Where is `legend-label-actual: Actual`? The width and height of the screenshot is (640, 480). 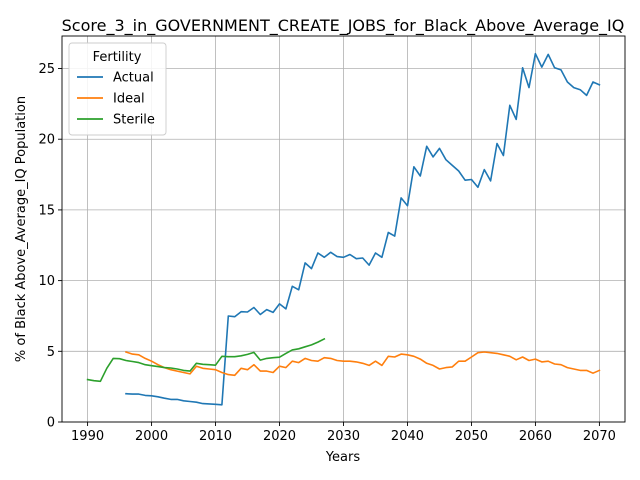
legend-label-actual: Actual is located at coordinates (133, 78).